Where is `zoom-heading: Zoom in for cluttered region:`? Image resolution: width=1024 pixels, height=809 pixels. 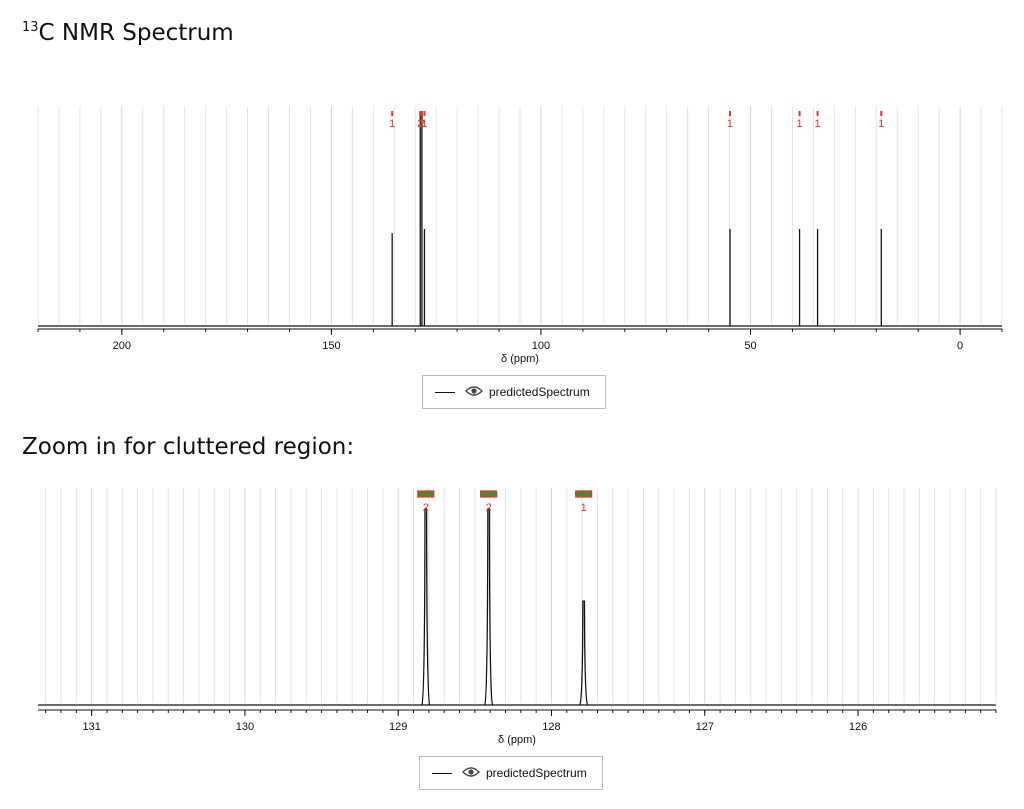
zoom-heading: Zoom in for cluttered region: is located at coordinates (188, 447).